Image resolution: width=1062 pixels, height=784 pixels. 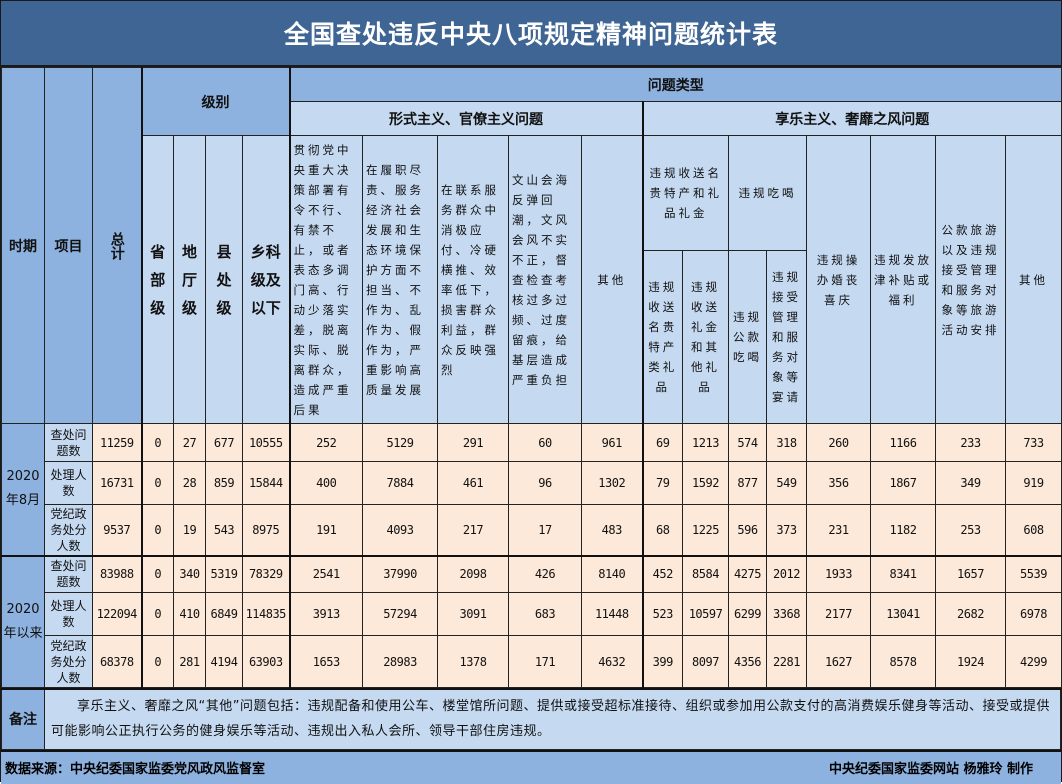 I want to click on header-dining-banquet: 违规接受管理和服务对象等宴请, so click(x=786, y=337).